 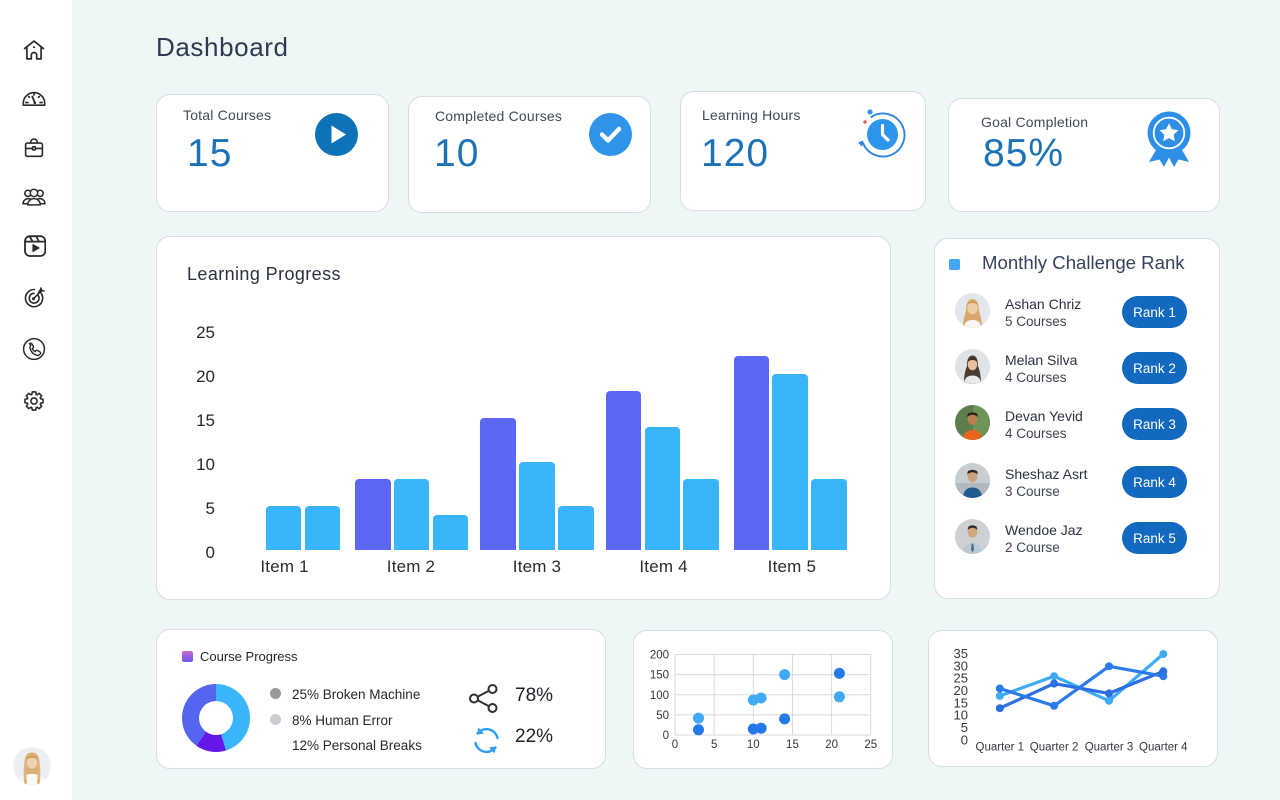 I want to click on svg-text: 35, so click(x=961, y=653).